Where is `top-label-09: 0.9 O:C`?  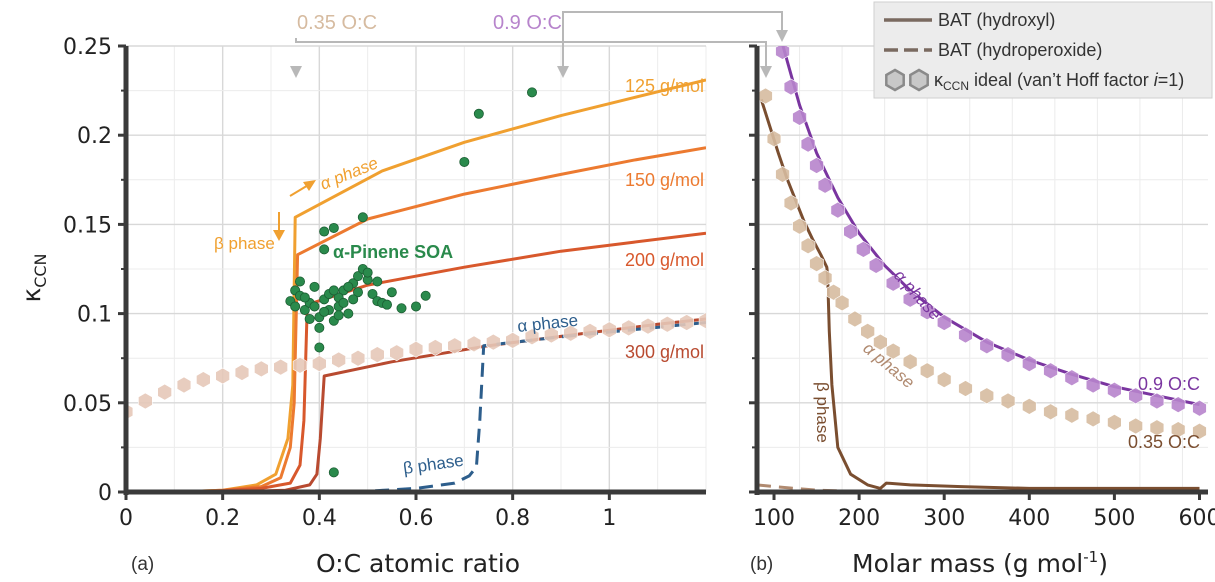 top-label-09: 0.9 O:C is located at coordinates (527, 23).